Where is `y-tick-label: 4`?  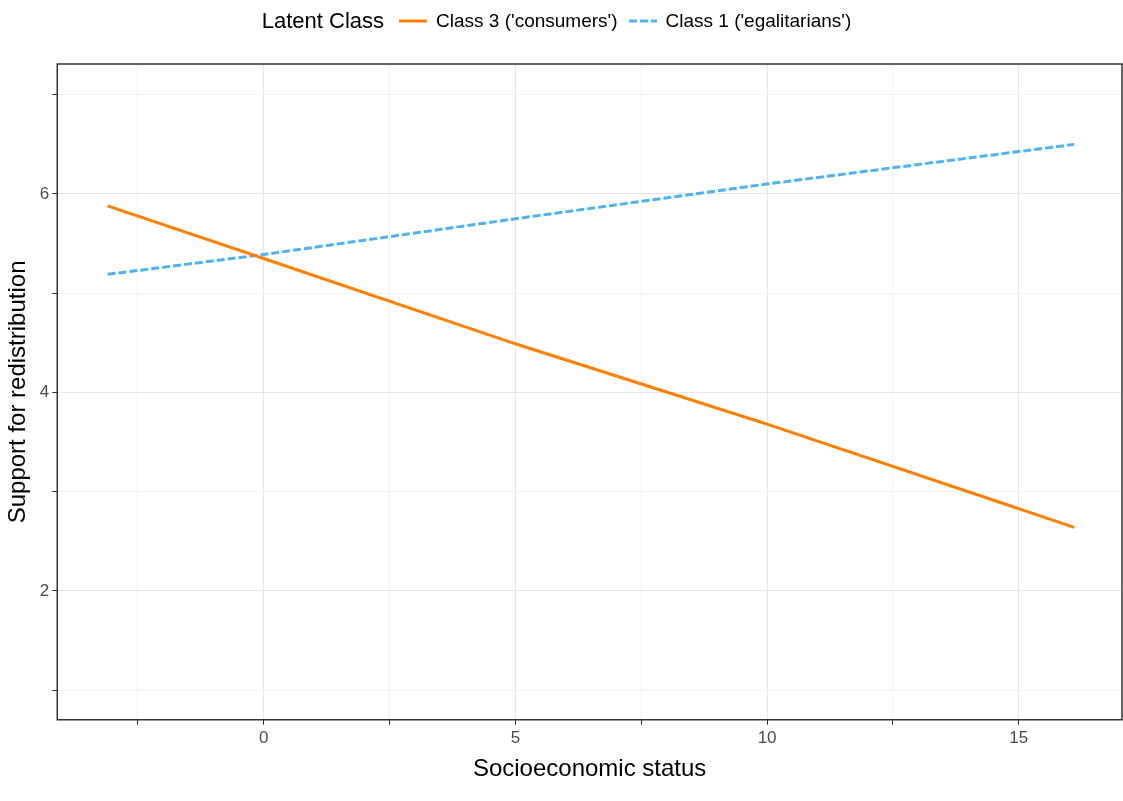 y-tick-label: 4 is located at coordinates (44, 392).